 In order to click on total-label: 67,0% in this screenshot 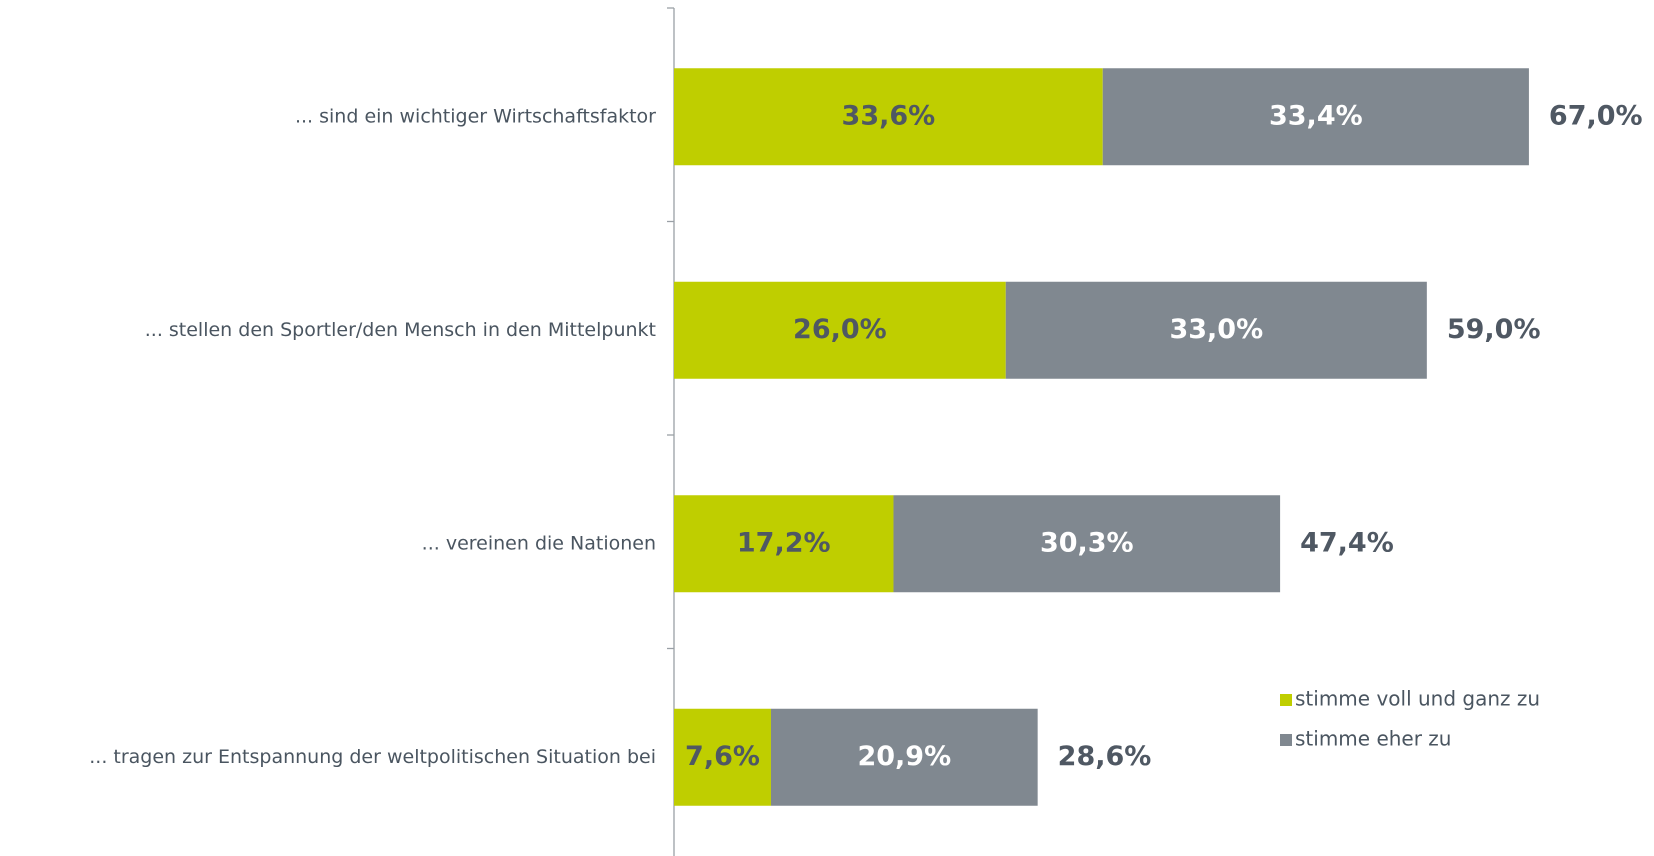, I will do `click(1596, 115)`.